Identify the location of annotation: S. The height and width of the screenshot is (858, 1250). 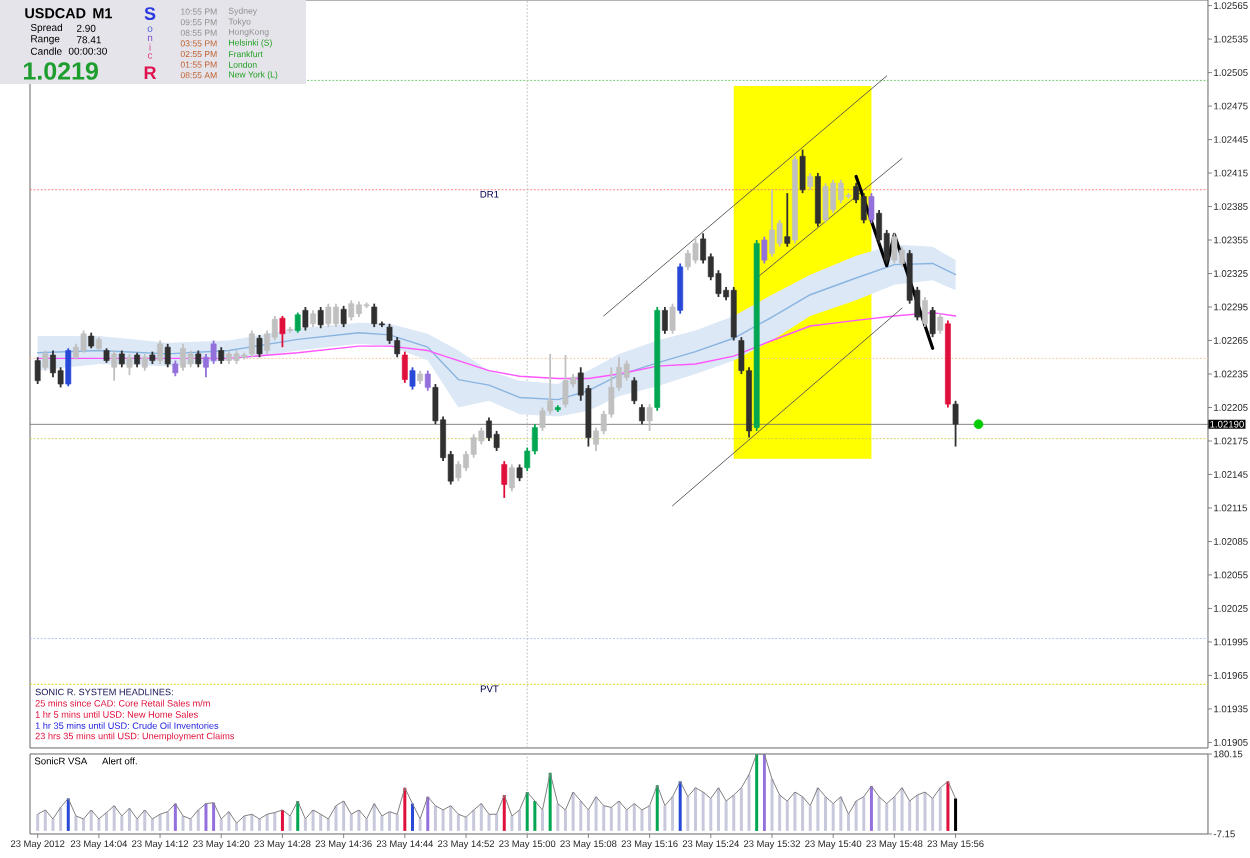
(150, 13).